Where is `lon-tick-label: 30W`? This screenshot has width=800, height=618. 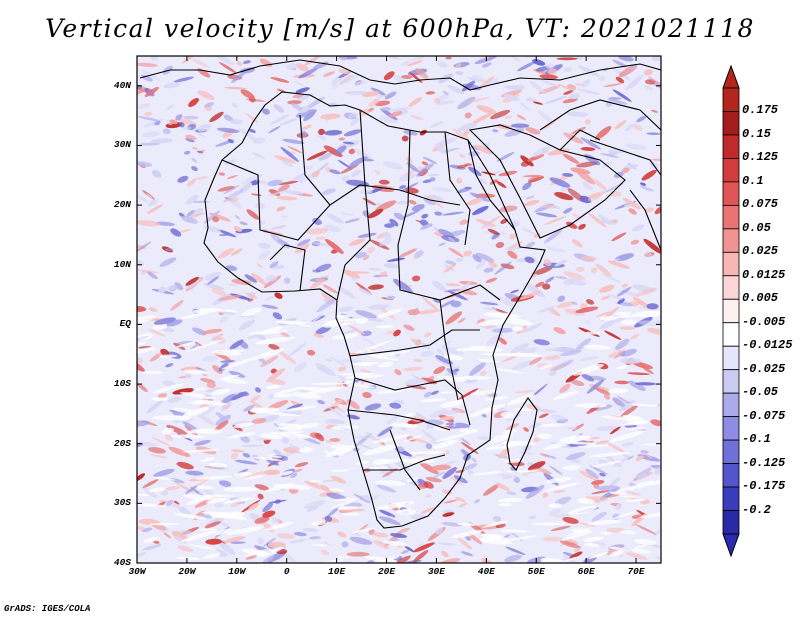
lon-tick-label: 30W is located at coordinates (137, 571).